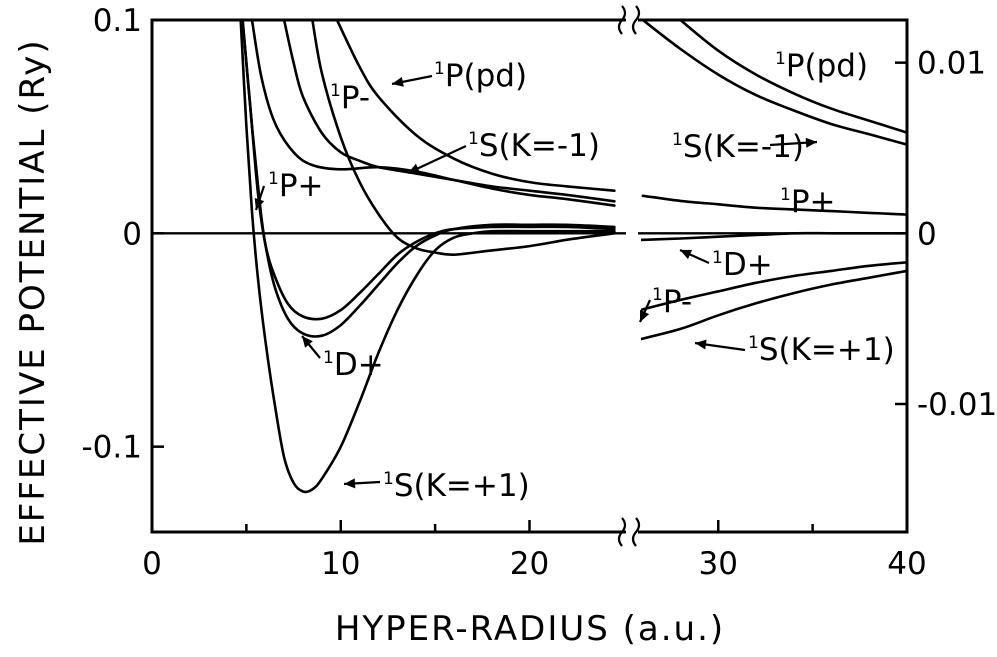 This screenshot has width=997, height=657. I want to click on x-tick-label: 20, so click(529, 564).